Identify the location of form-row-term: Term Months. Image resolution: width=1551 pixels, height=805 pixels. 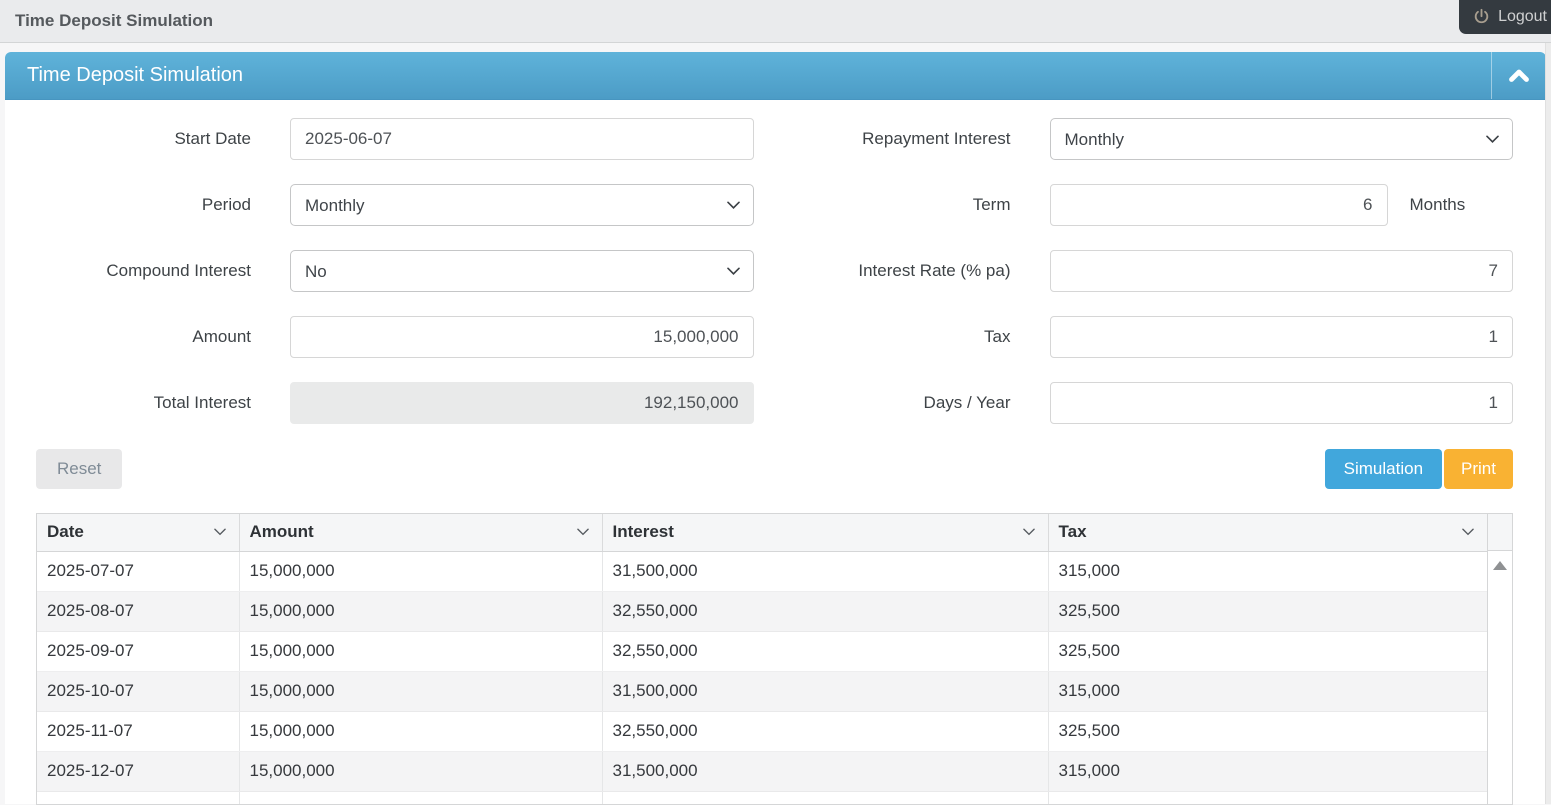
(1155, 205).